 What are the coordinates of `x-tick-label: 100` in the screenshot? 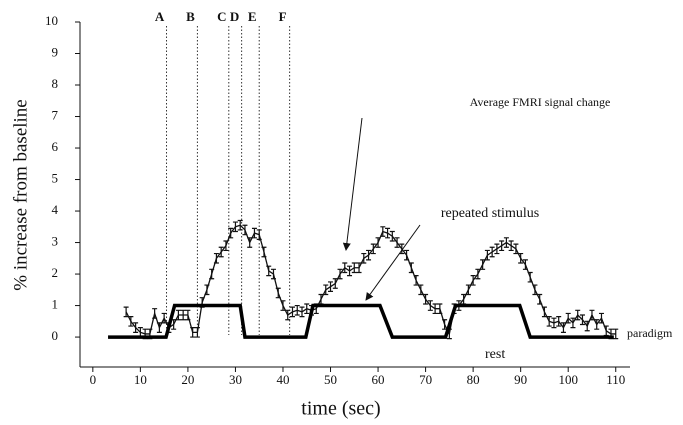 It's located at (568, 379).